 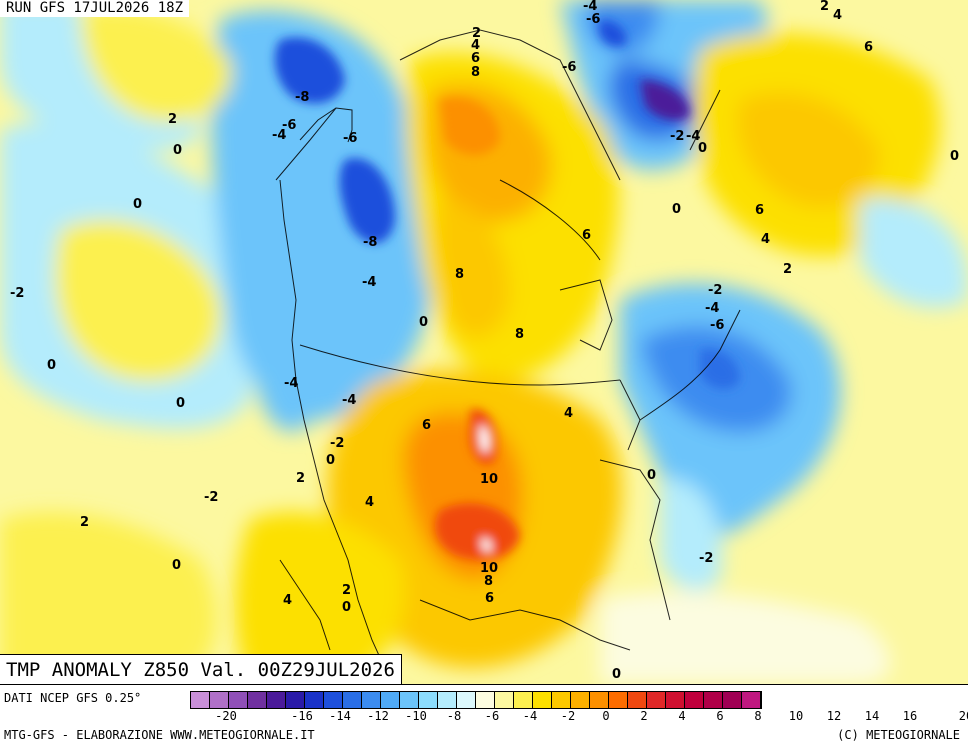 I want to click on scale-tick: -2, so click(x=568, y=716).